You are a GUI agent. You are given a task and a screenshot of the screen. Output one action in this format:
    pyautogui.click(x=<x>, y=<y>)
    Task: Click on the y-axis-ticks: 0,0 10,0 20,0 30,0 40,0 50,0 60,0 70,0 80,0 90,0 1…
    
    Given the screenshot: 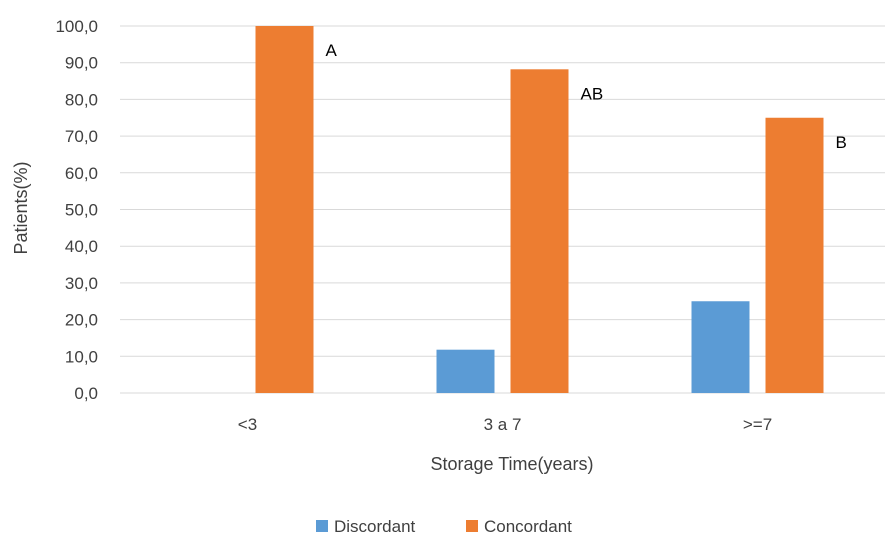 What is the action you would take?
    pyautogui.click(x=76, y=210)
    